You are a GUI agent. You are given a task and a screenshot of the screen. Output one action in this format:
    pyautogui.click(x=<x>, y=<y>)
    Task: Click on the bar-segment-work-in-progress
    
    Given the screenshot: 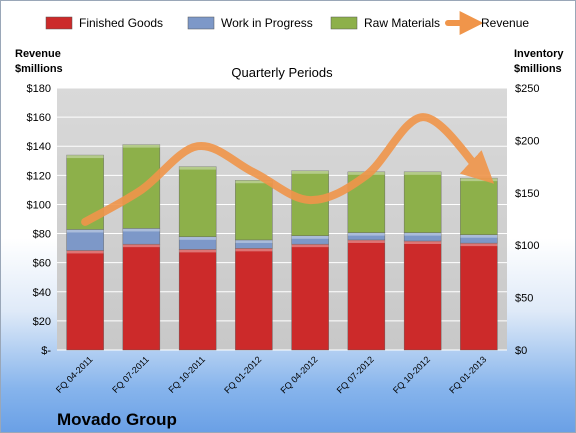 What is the action you would take?
    pyautogui.click(x=85, y=240)
    